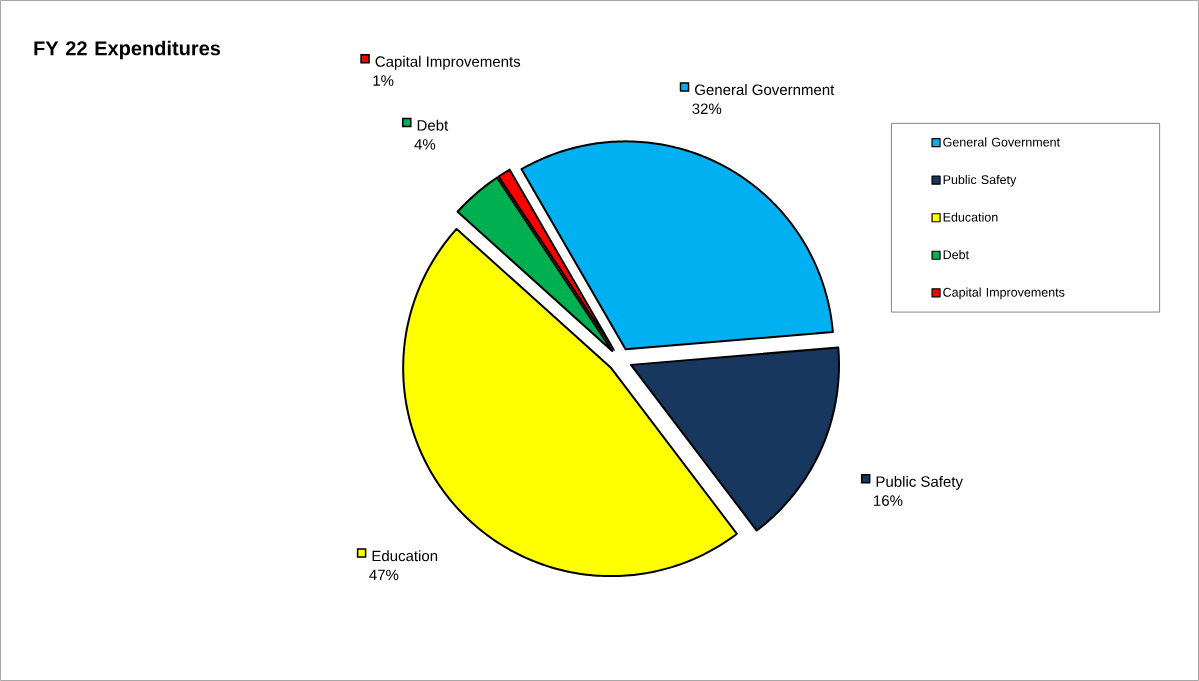 This screenshot has height=681, width=1199. What do you see at coordinates (384, 575) in the screenshot?
I see `data-label: 47%` at bounding box center [384, 575].